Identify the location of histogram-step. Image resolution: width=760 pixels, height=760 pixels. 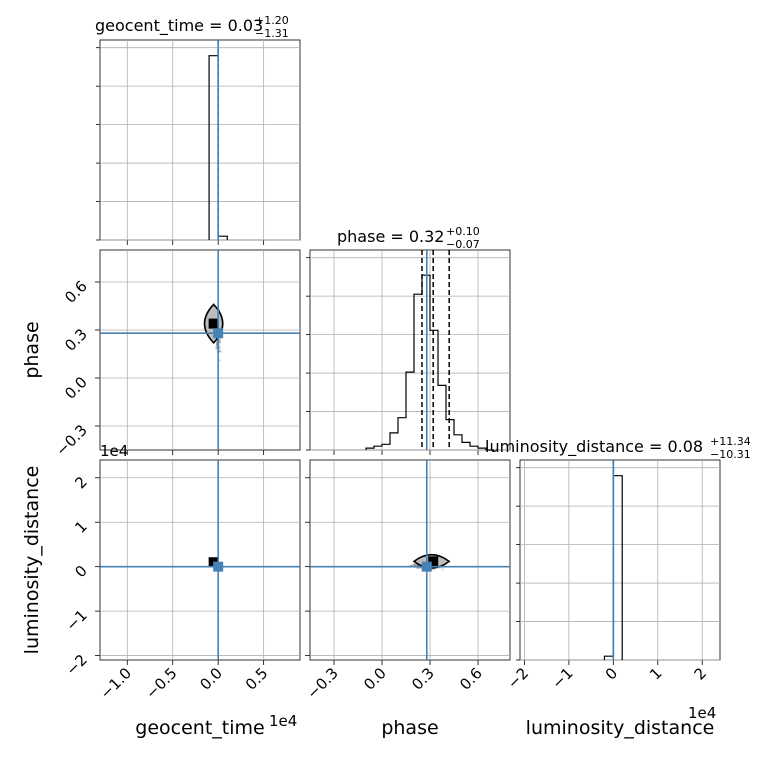
(429, 362).